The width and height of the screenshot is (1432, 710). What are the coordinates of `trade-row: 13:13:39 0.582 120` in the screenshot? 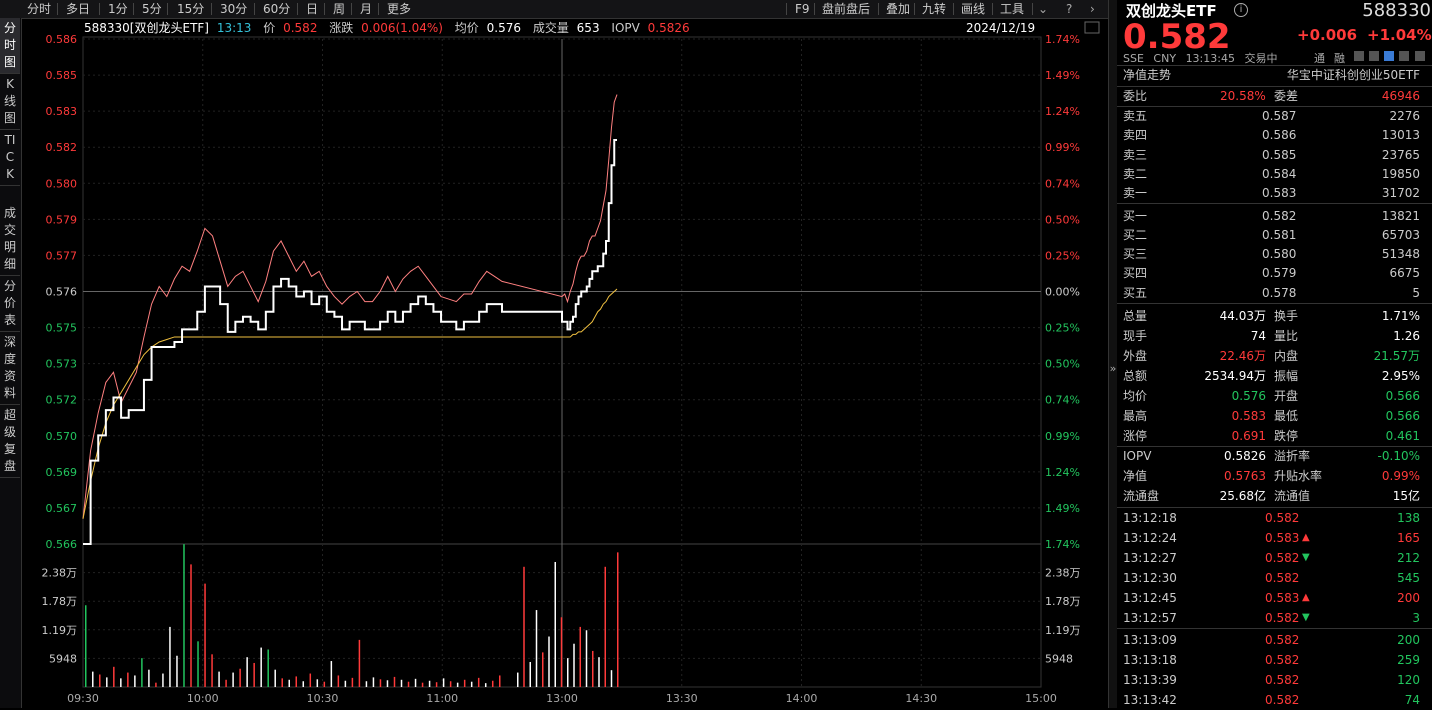 It's located at (1274, 680).